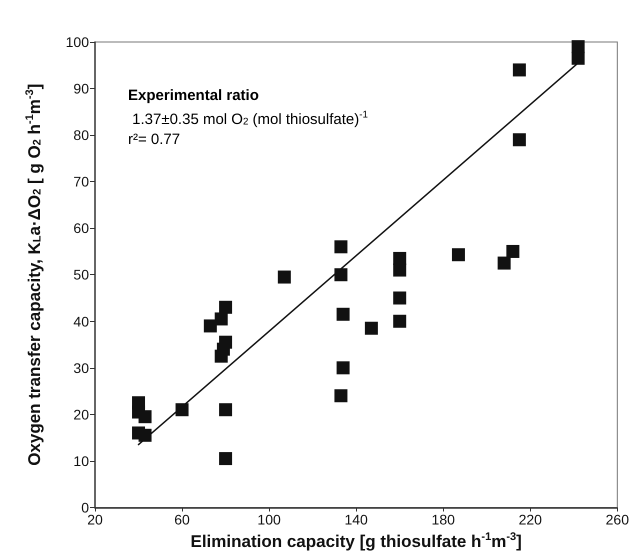  Describe the element at coordinates (182, 519) in the screenshot. I see `x-tick-label: 60` at that location.